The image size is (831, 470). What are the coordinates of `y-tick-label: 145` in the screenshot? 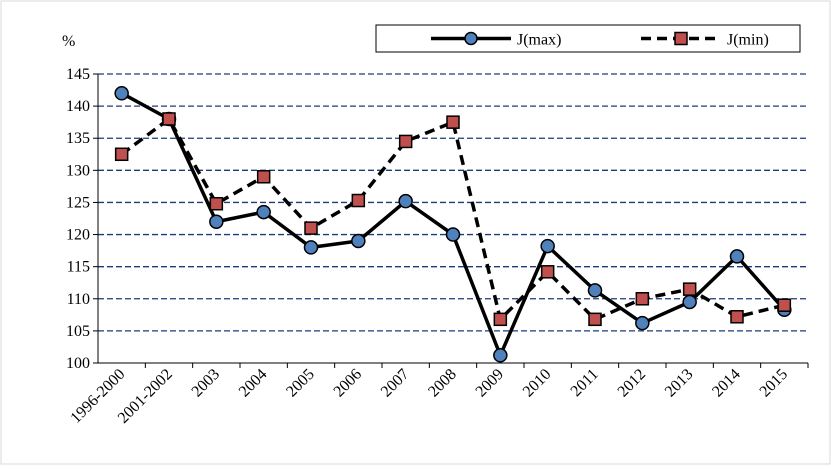 It's located at (78, 74).